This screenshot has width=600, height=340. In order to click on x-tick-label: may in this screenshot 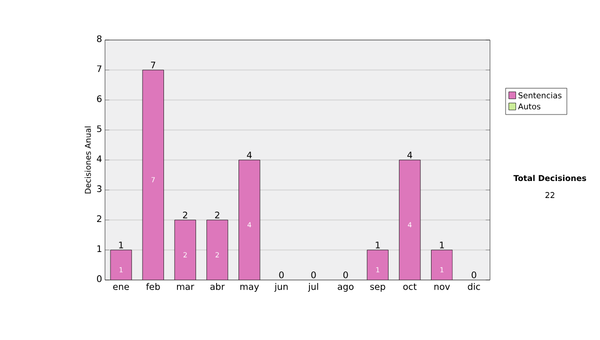, I will do `click(249, 288)`.